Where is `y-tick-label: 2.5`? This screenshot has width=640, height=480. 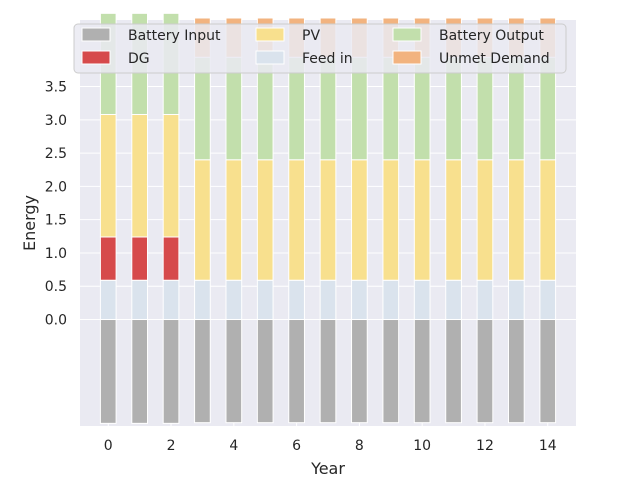
y-tick-label: 2.5 is located at coordinates (56, 154).